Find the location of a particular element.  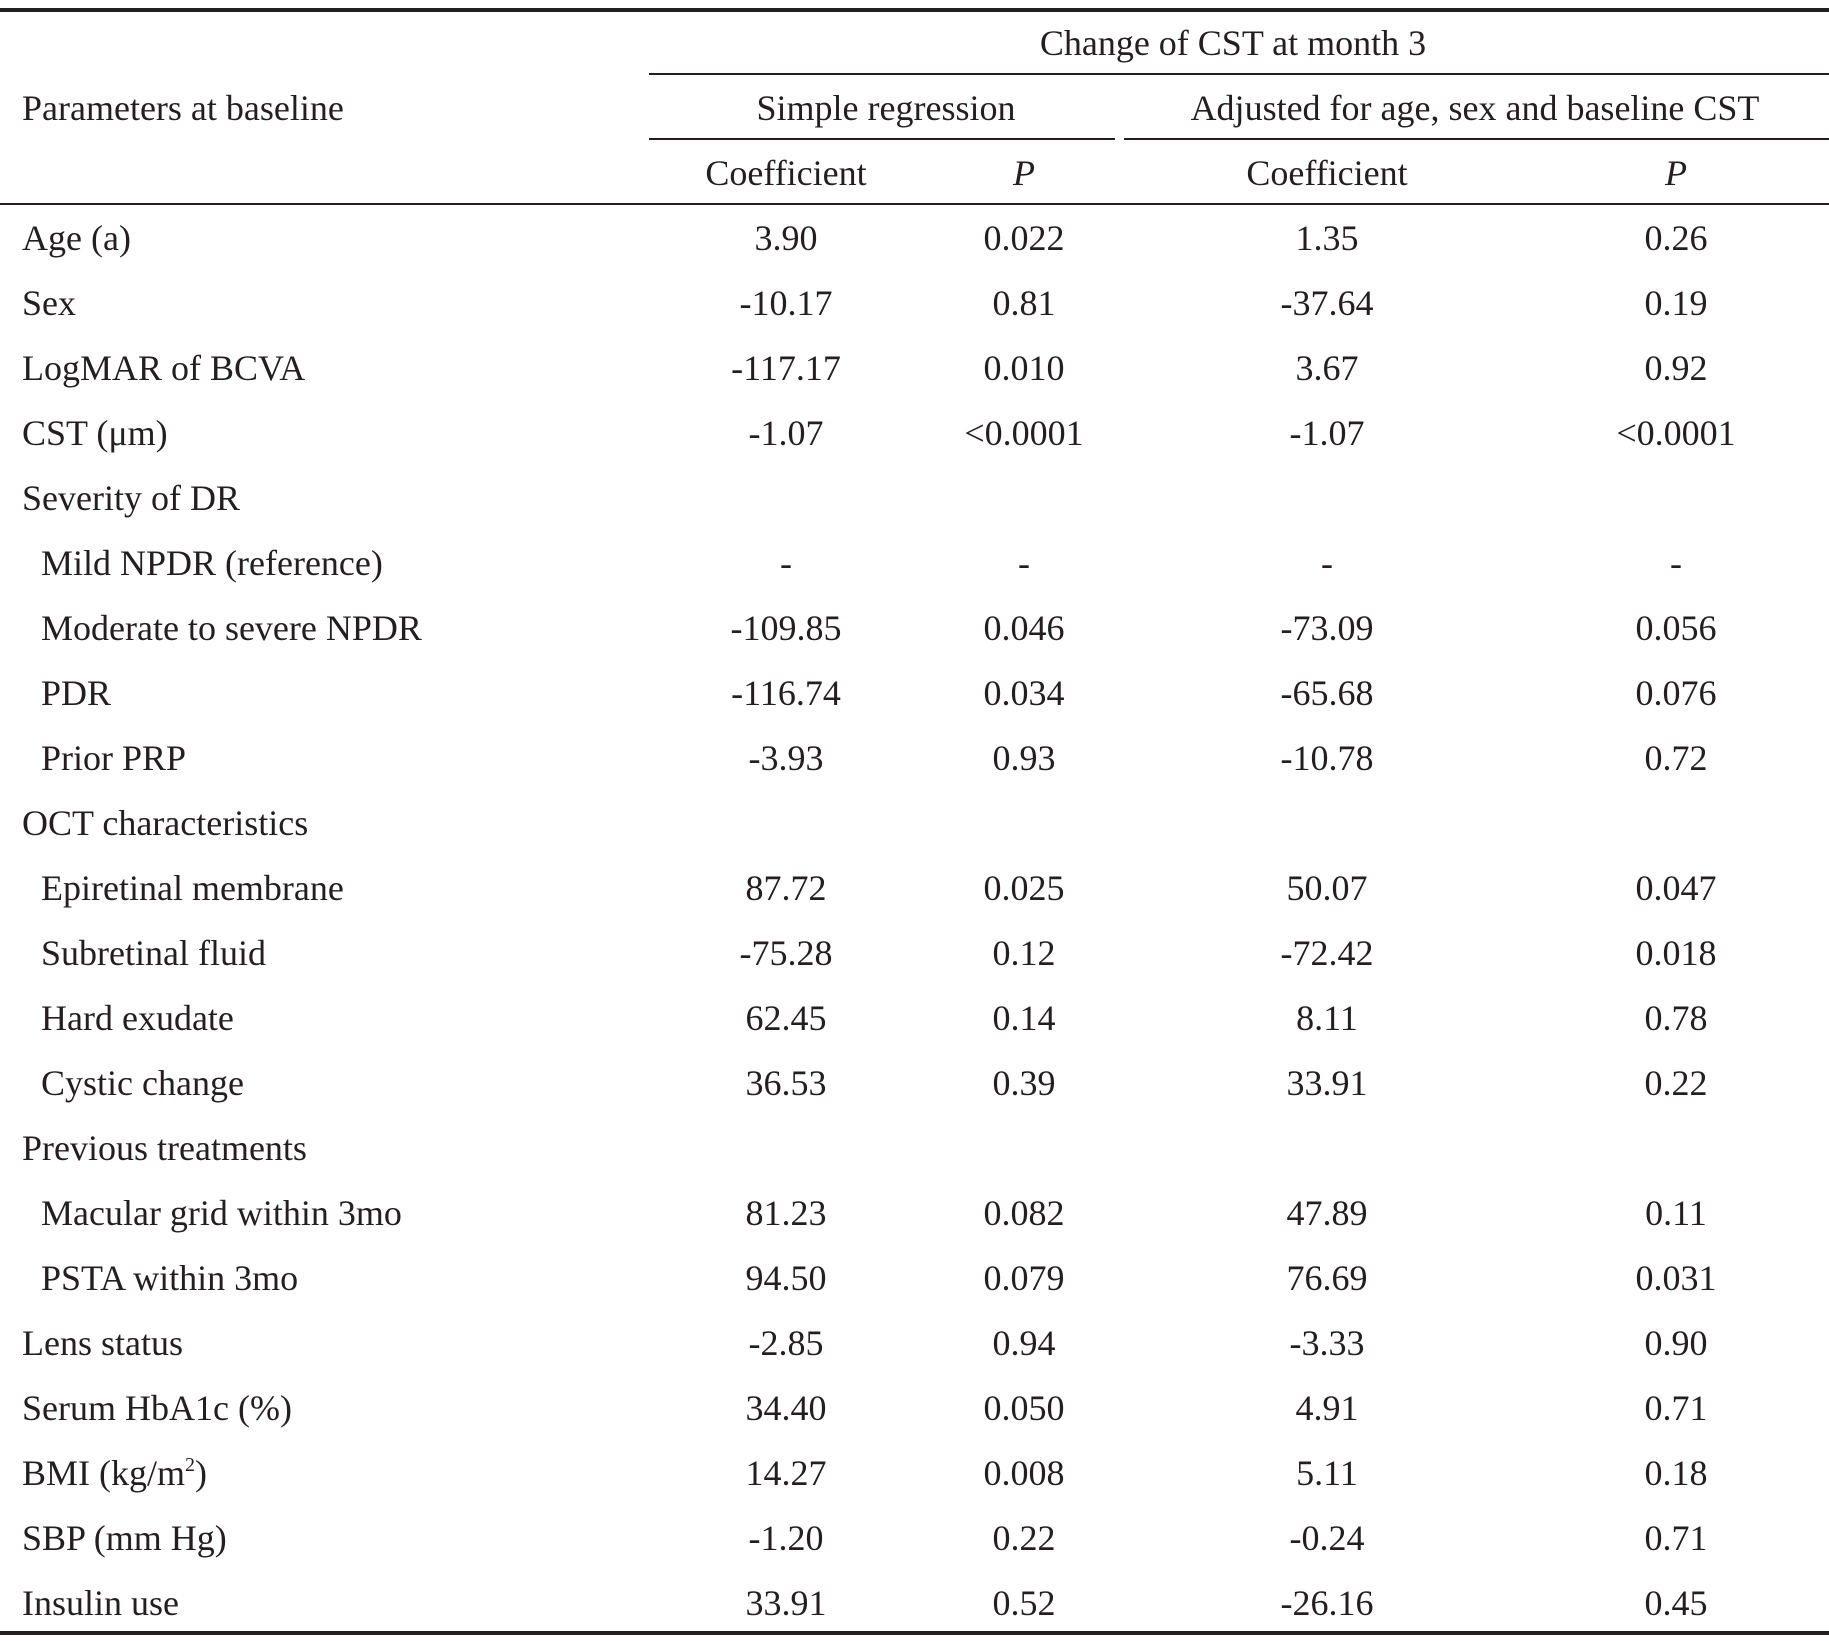

adjusted-coefficient-cell: 33.91 is located at coordinates (1327, 1083).